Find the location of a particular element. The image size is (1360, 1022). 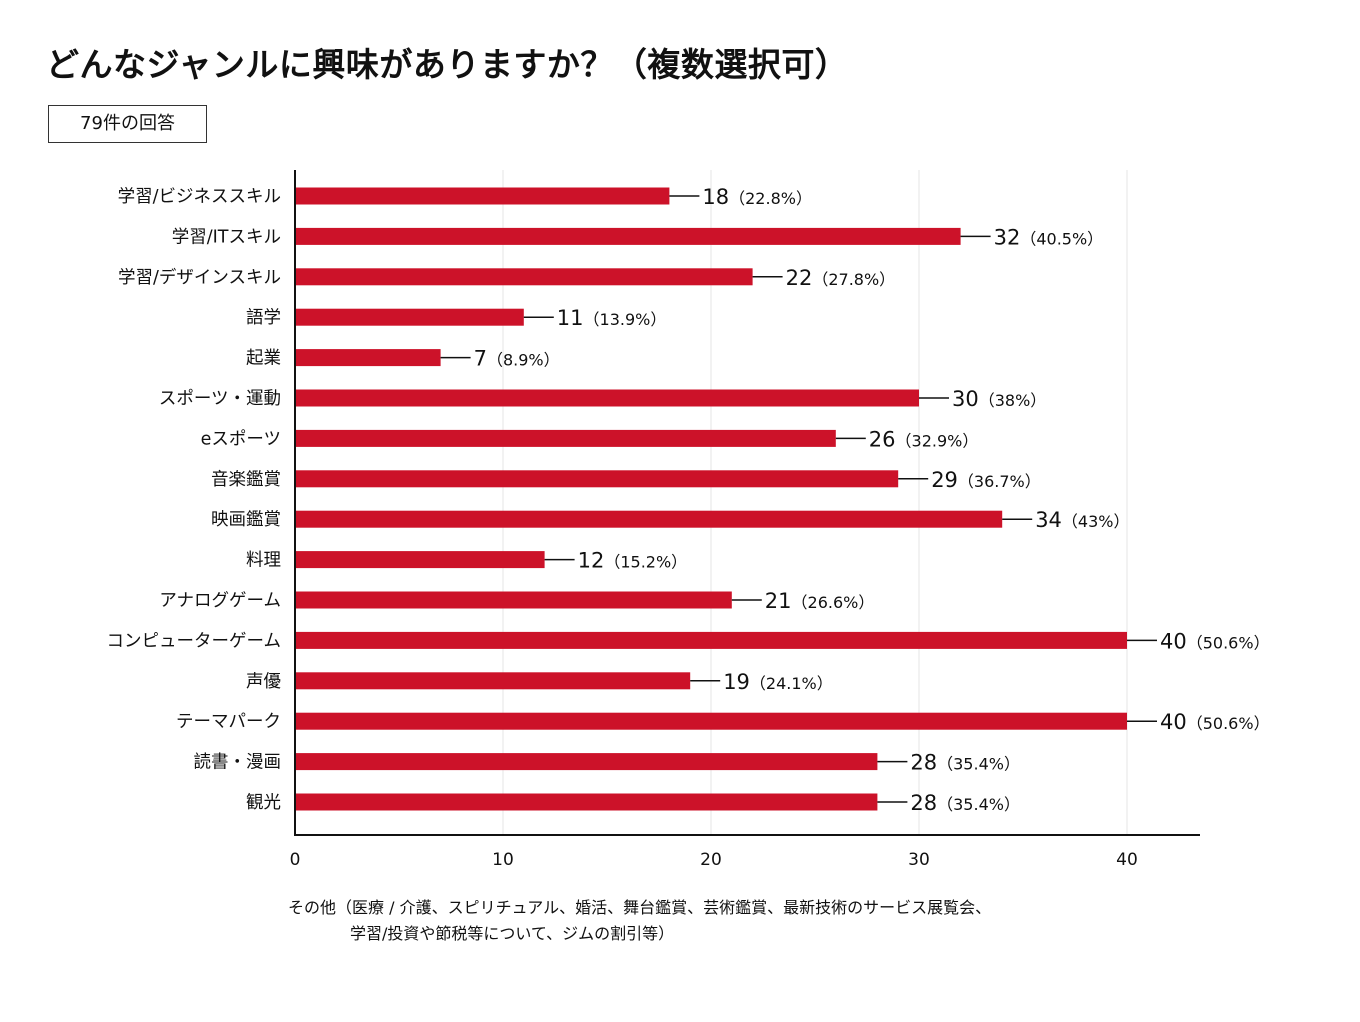

value-label-9: 12（15.2%） is located at coordinates (633, 561).